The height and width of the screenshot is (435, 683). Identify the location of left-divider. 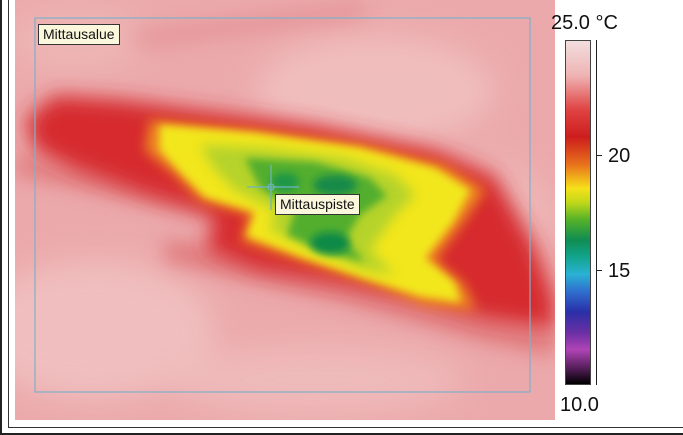
(8, 214).